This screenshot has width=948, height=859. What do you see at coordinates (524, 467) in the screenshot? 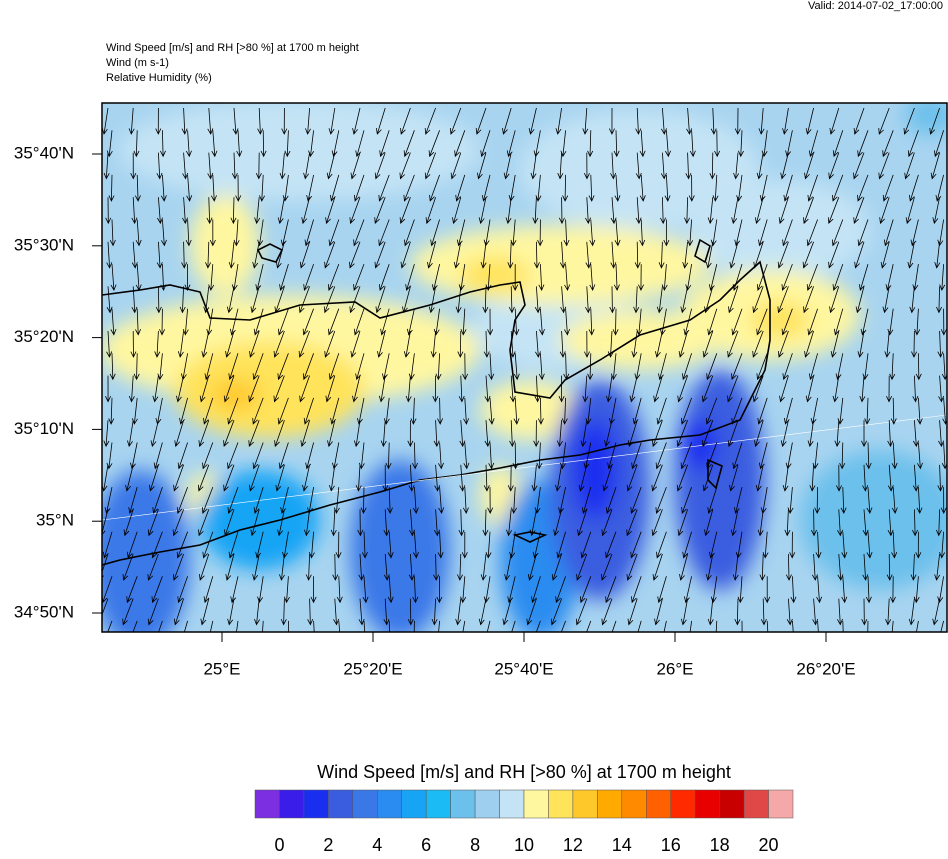
I see `grid-meridian` at bounding box center [524, 467].